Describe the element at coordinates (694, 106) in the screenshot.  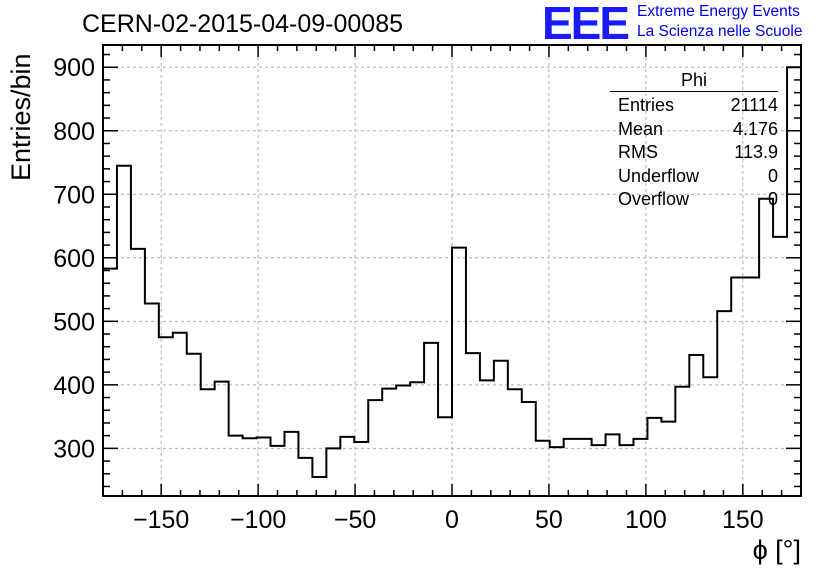
I see `stats-row-entries: Entries 21114` at that location.